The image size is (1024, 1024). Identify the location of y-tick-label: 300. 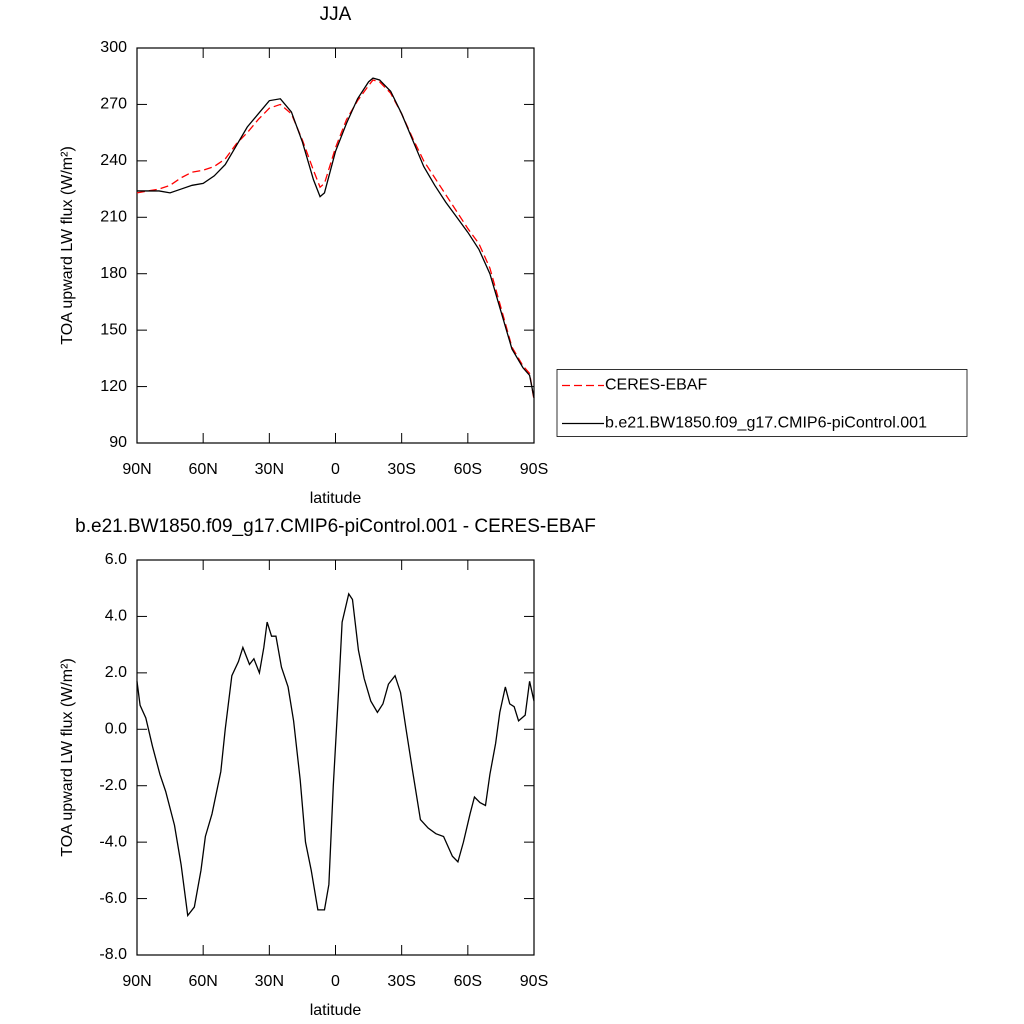
(113, 47).